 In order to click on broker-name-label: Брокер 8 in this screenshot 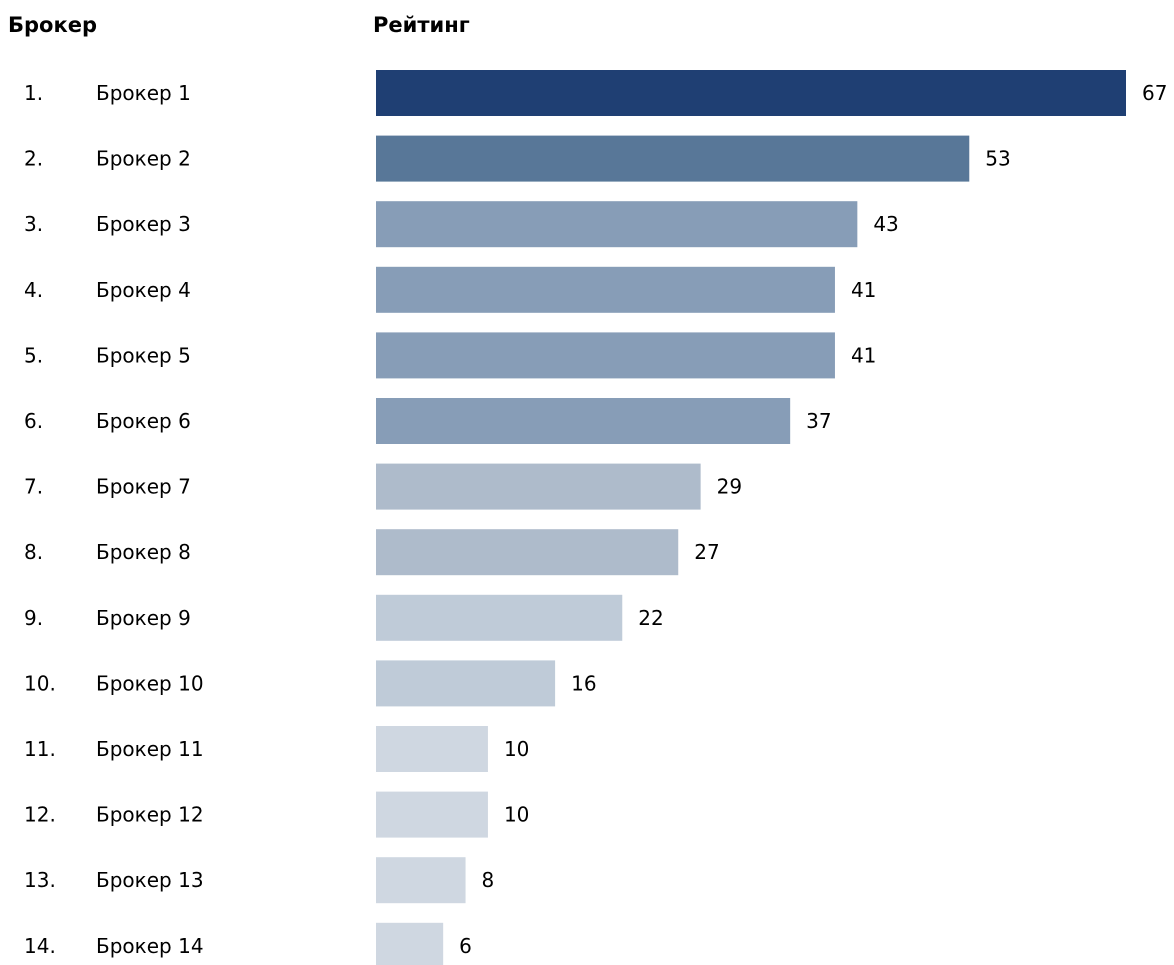, I will do `click(143, 552)`.